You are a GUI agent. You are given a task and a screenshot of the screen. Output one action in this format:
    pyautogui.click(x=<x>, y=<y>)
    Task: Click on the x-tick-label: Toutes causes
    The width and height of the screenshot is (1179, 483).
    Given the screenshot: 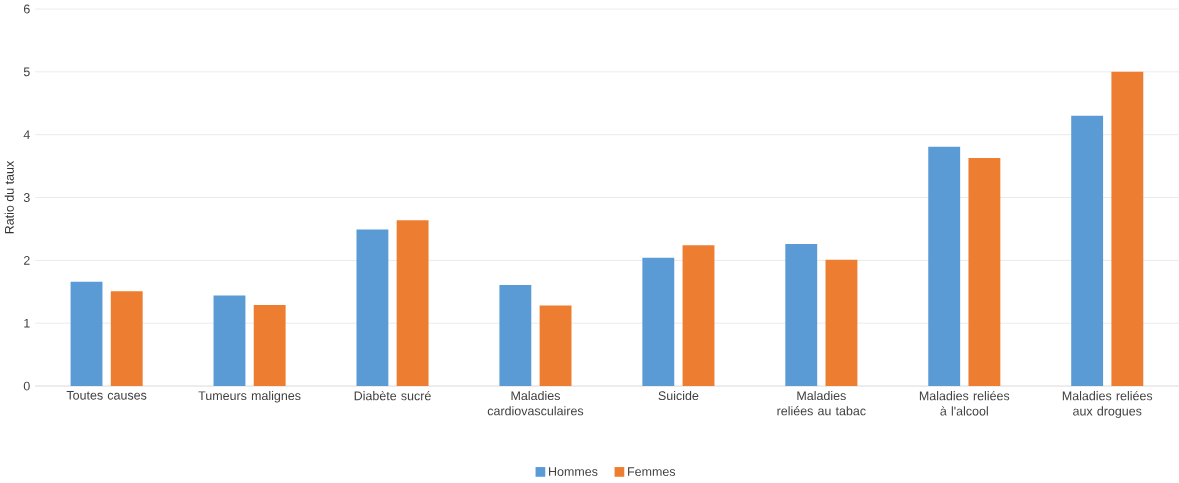 What is the action you would take?
    pyautogui.click(x=106, y=395)
    